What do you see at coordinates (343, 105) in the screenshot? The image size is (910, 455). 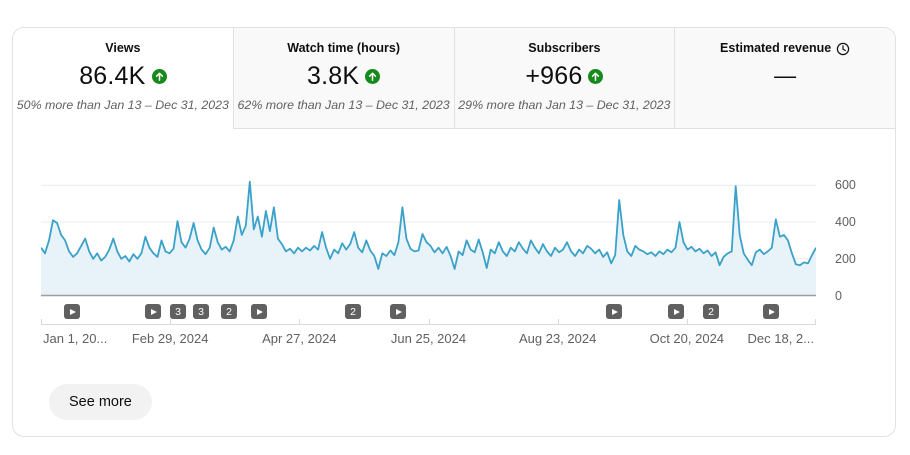 I see `watch-time-comparison: 62% more than Jan 13 – Dec 31, 2023` at bounding box center [343, 105].